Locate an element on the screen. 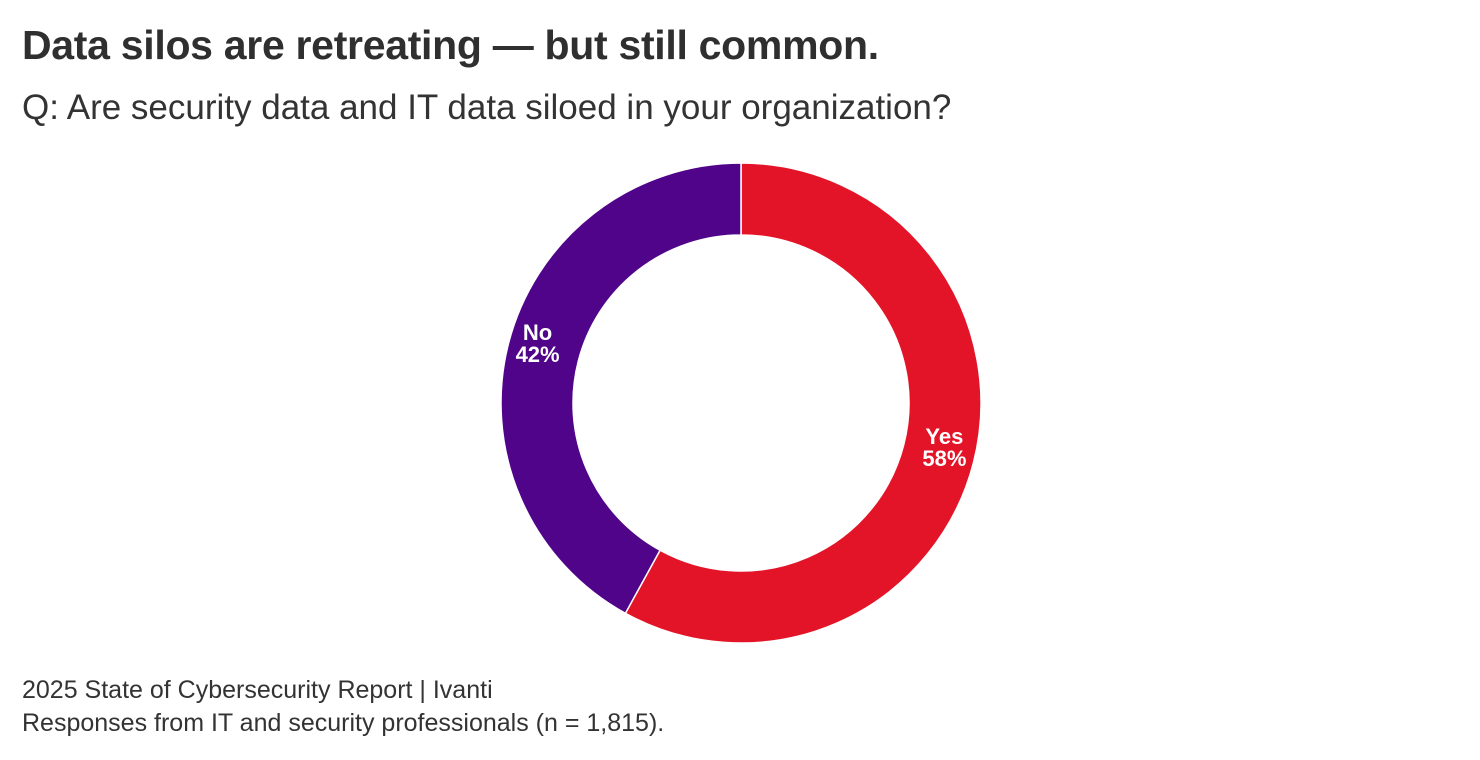 The width and height of the screenshot is (1480, 760). slice-value-yes: 58% is located at coordinates (944, 458).